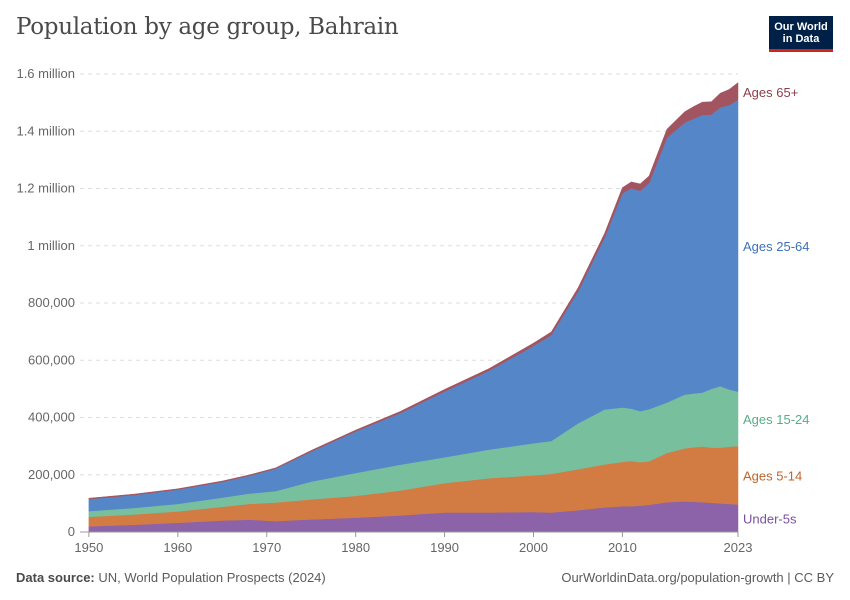 This screenshot has width=850, height=600. I want to click on logo-line-2: in Data, so click(801, 39).